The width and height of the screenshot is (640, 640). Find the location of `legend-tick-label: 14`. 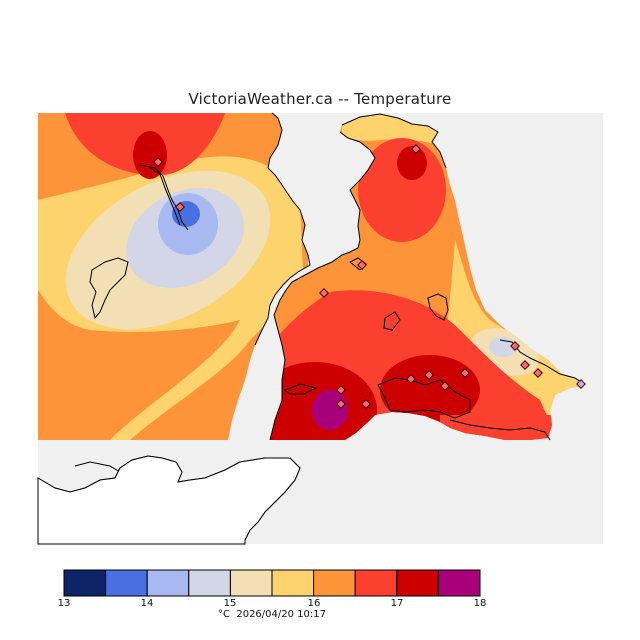

legend-tick-label: 14 is located at coordinates (147, 603).